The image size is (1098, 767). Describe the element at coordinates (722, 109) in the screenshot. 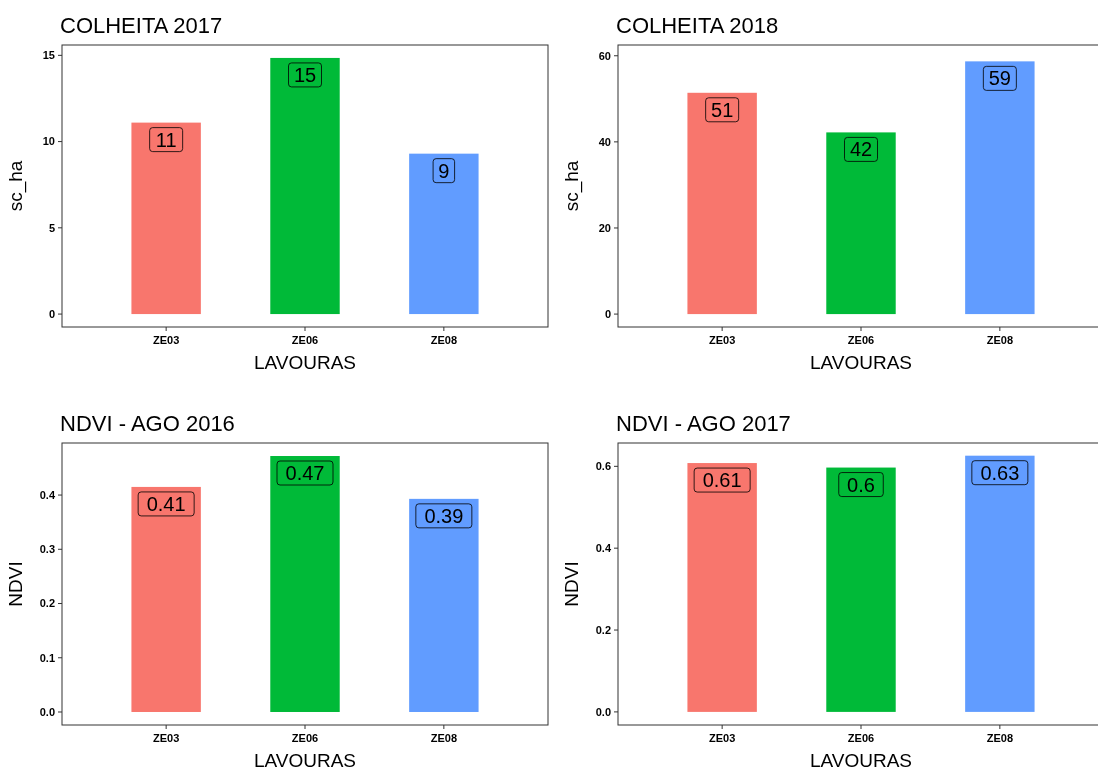

I see `data-label: 51` at that location.